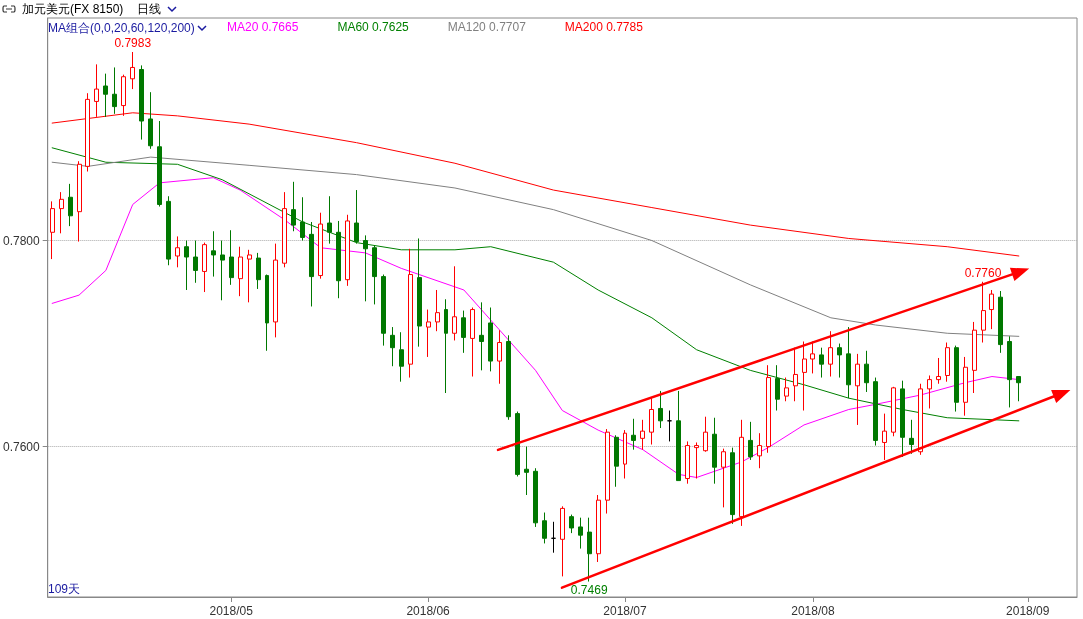  What do you see at coordinates (149, 9) in the screenshot?
I see `chart-subtitle: 日线` at bounding box center [149, 9].